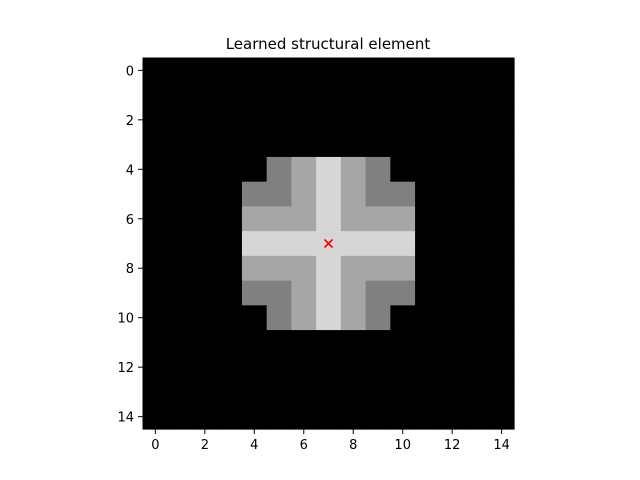  What do you see at coordinates (230, 343) in the screenshot?
I see `heatmap-cell-r11-c3` at bounding box center [230, 343].